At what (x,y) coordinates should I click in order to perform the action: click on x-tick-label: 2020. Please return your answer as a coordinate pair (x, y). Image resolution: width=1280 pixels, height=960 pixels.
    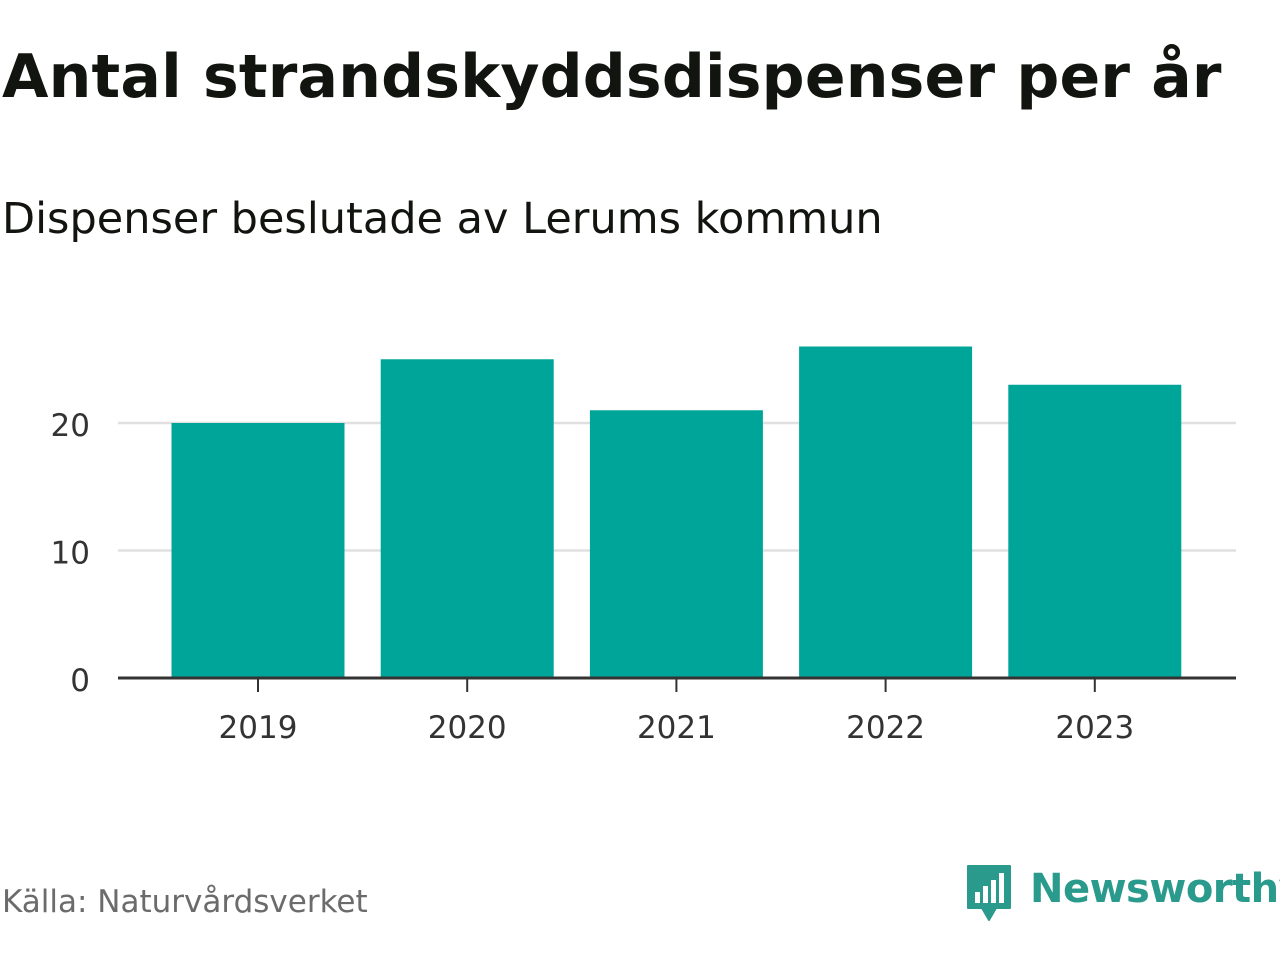
    Looking at the image, I should click on (467, 728).